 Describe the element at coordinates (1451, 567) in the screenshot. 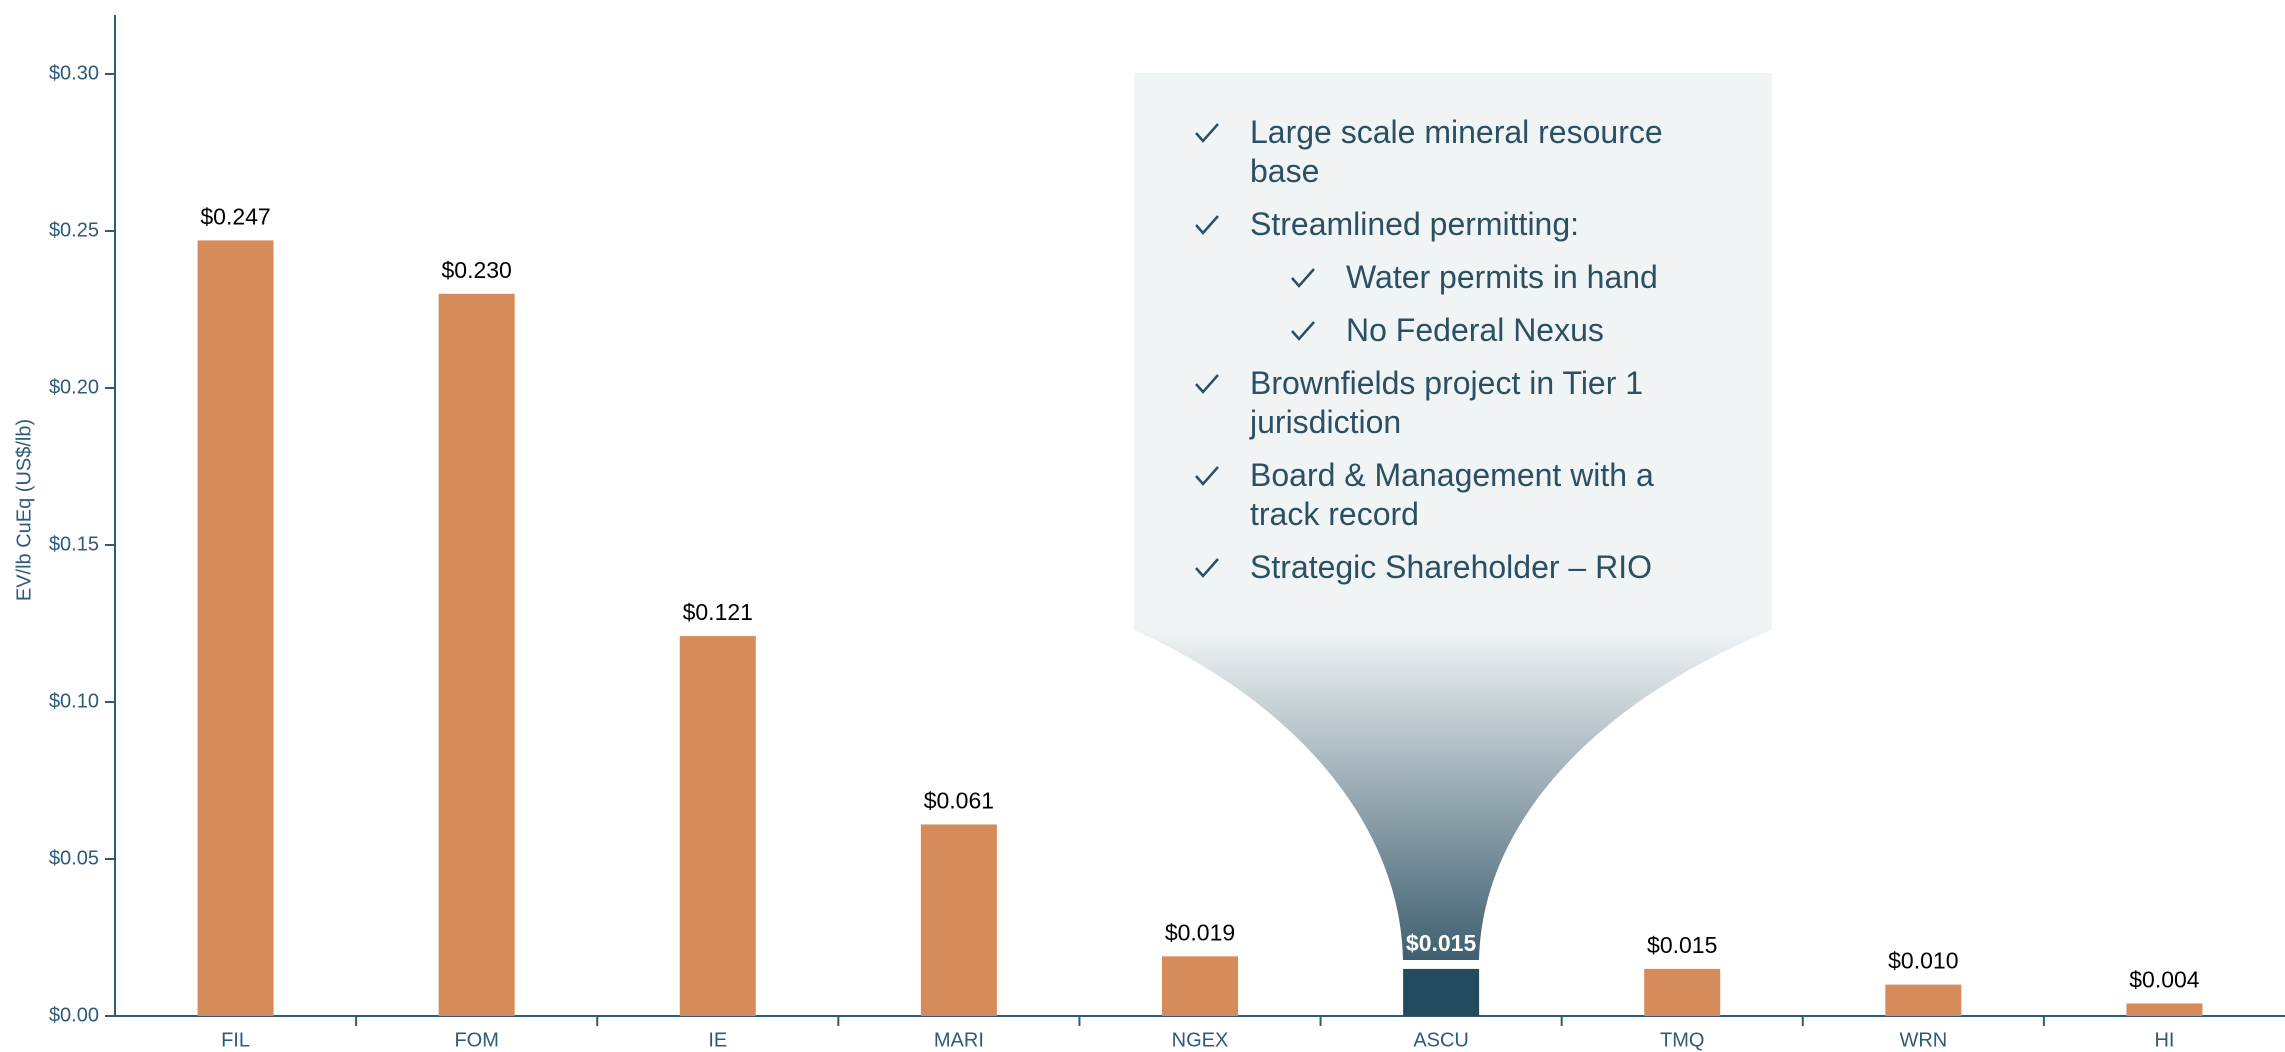

I see `callout-text: Strategic Shareholder – RIO` at that location.